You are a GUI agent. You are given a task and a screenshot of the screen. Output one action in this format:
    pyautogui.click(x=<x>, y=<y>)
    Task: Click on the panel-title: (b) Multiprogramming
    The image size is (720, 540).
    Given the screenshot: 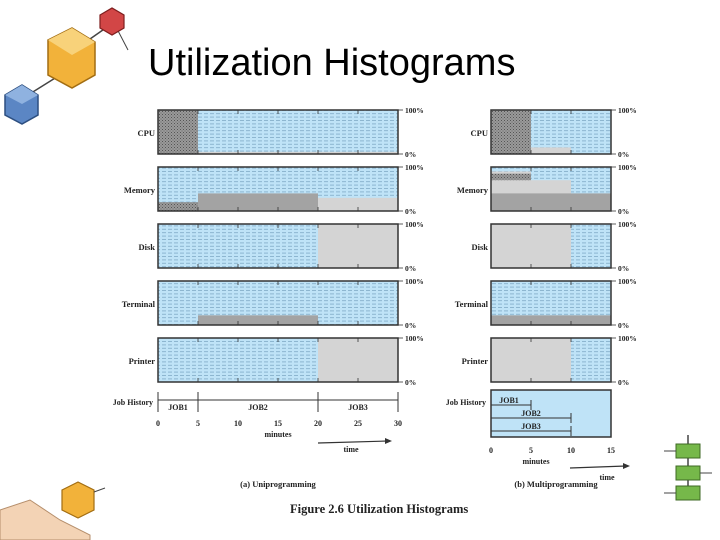 What is the action you would take?
    pyautogui.click(x=556, y=484)
    